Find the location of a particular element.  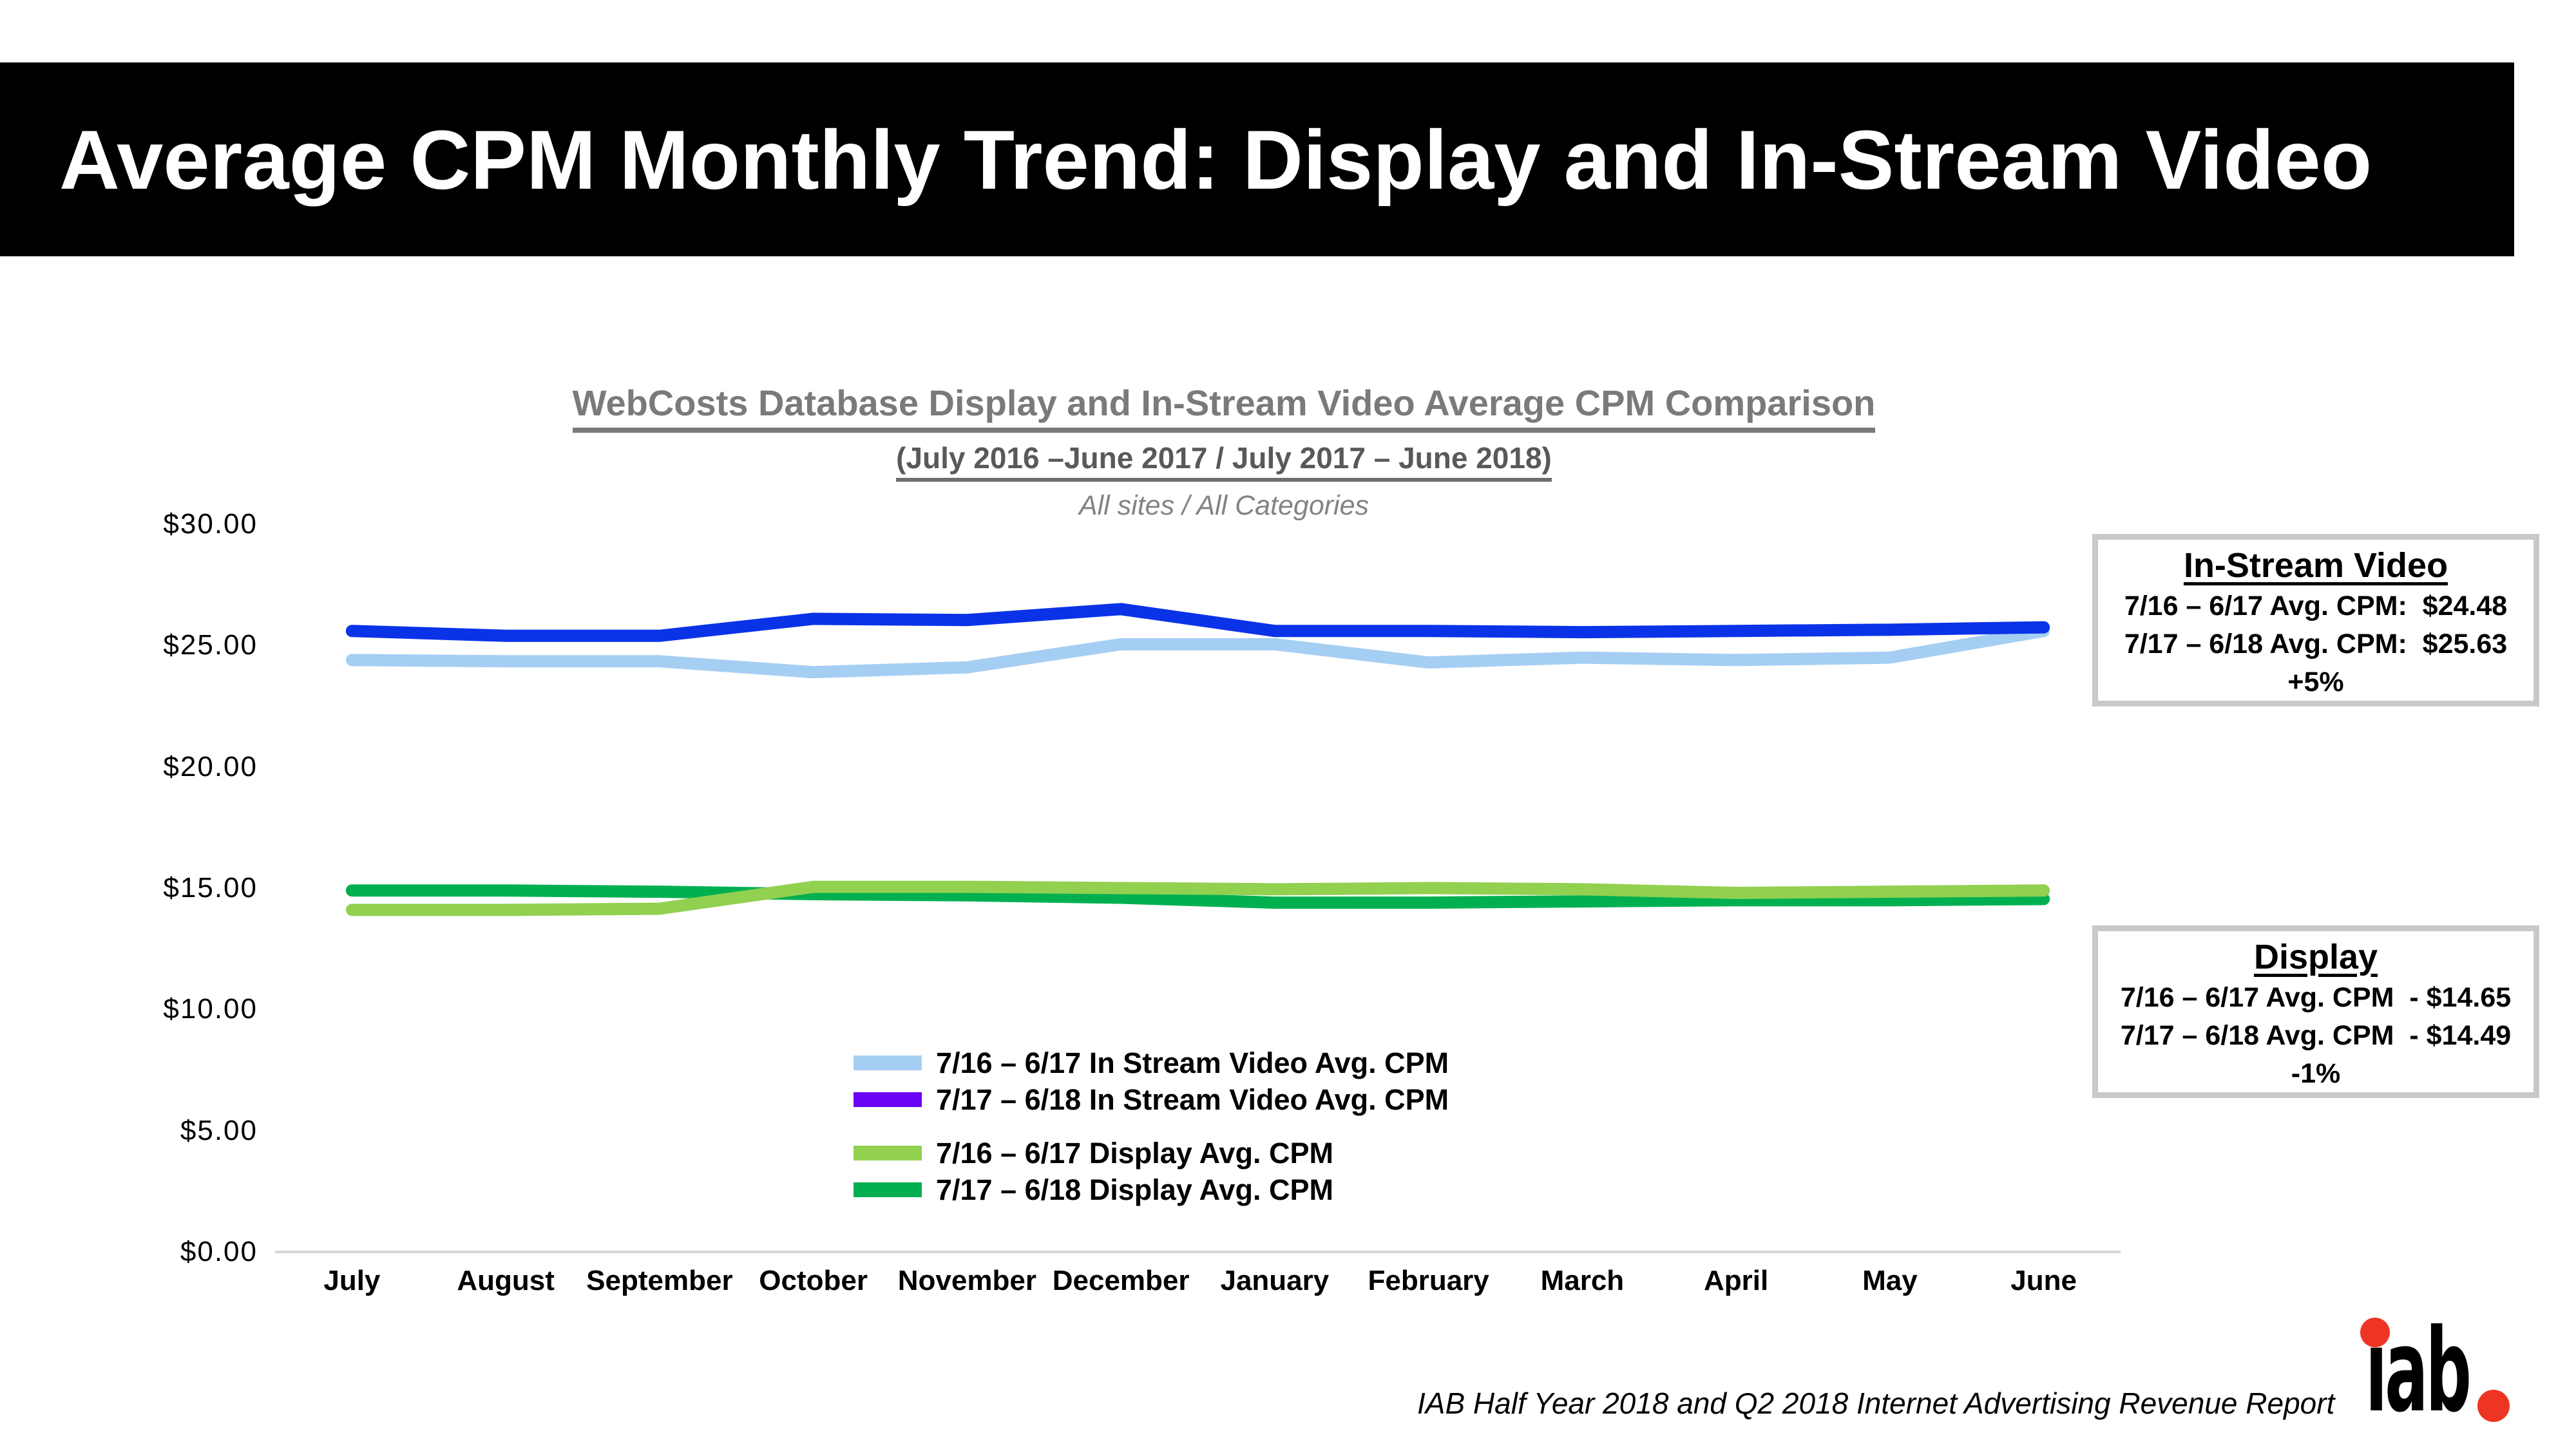

x-tick-label: April is located at coordinates (1736, 1281).